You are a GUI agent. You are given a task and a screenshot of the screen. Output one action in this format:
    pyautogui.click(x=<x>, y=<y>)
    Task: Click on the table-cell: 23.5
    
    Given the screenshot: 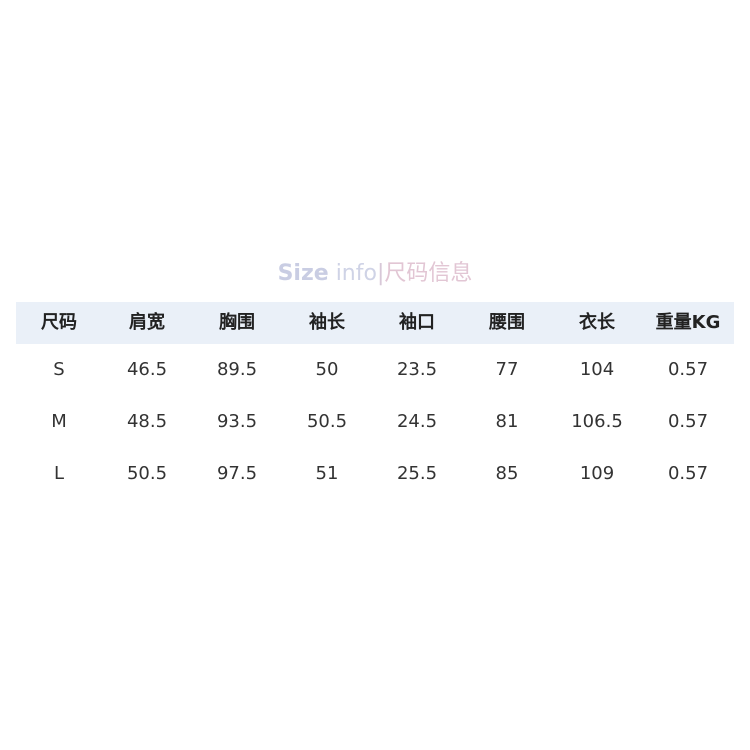 What is the action you would take?
    pyautogui.click(x=417, y=369)
    